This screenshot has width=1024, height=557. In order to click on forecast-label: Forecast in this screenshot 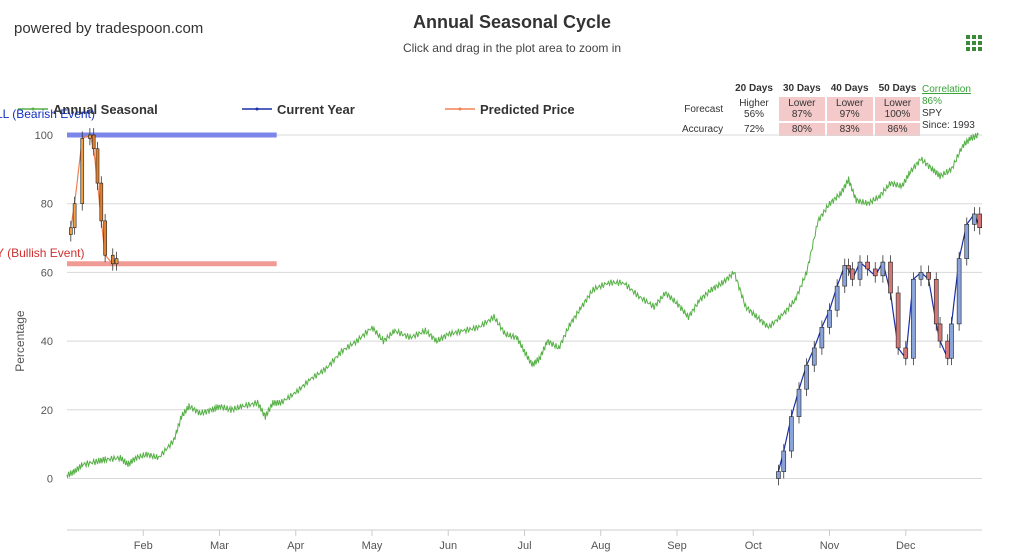, I will do `click(704, 109)`.